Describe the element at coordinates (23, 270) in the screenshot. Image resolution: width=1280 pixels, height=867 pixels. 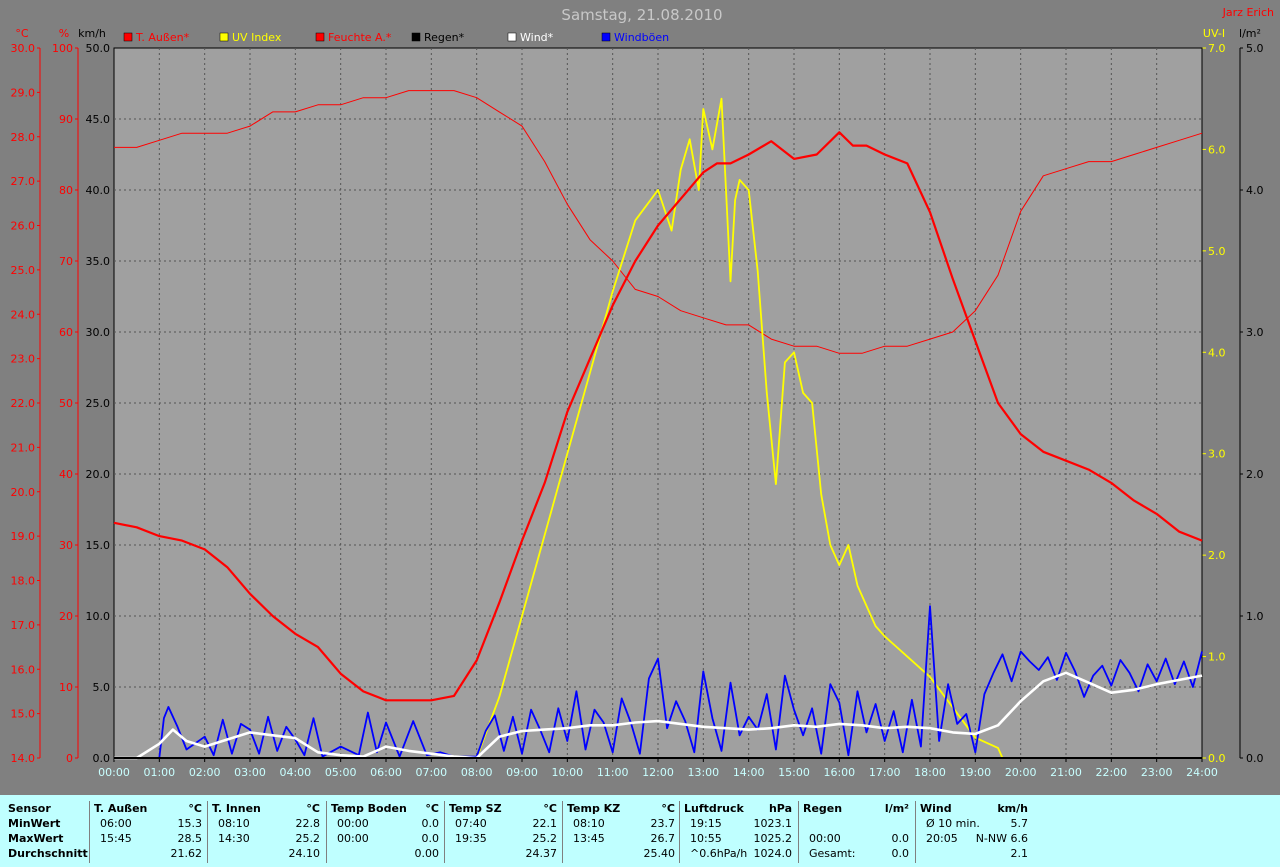
I see `temp-tick: 25.0` at that location.